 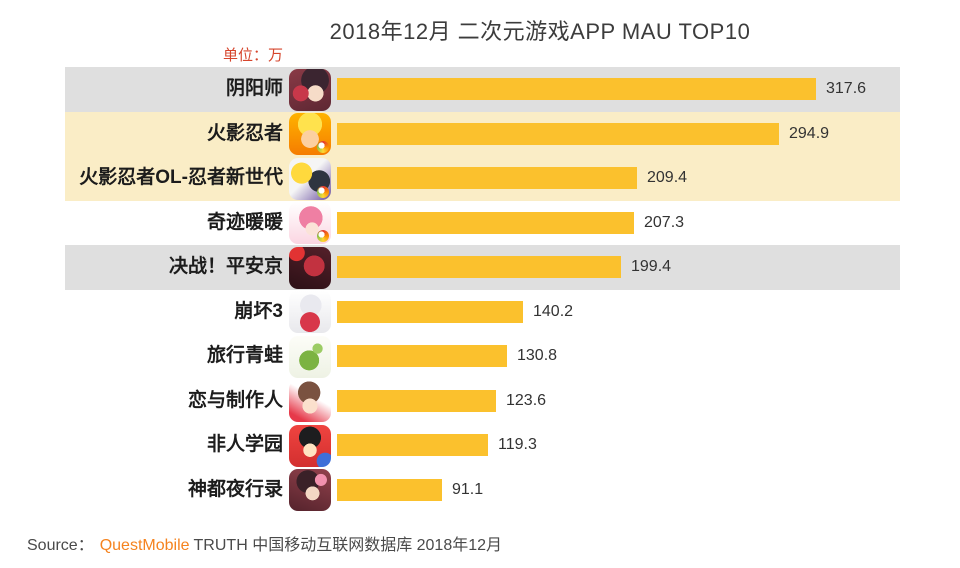 I want to click on onmyoji-app-icon, so click(x=310, y=89).